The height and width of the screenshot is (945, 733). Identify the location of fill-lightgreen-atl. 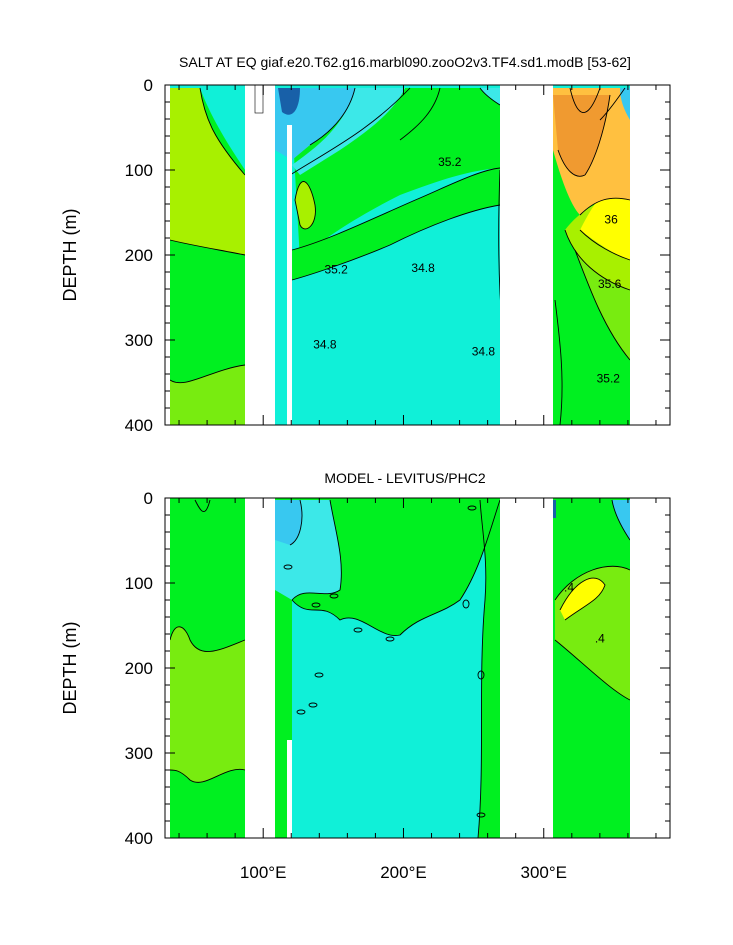
(602, 305).